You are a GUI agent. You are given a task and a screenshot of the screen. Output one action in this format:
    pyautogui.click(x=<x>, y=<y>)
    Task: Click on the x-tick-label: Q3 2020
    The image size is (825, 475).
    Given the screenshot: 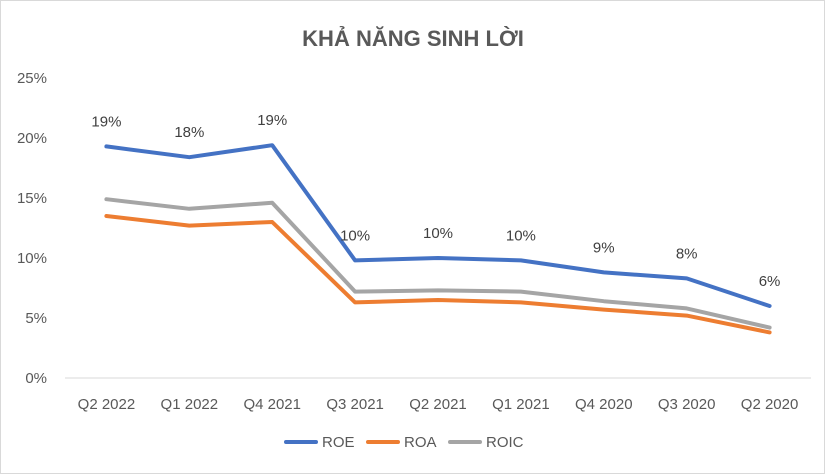 What is the action you would take?
    pyautogui.click(x=687, y=404)
    